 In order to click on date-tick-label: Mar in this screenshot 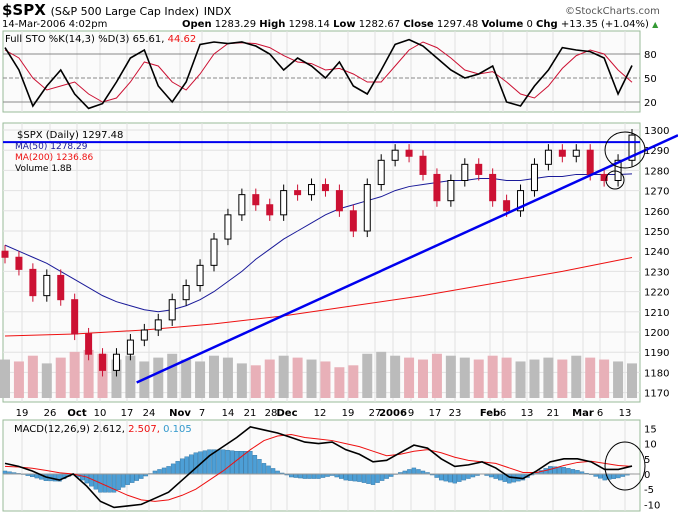, I will do `click(583, 413)`.